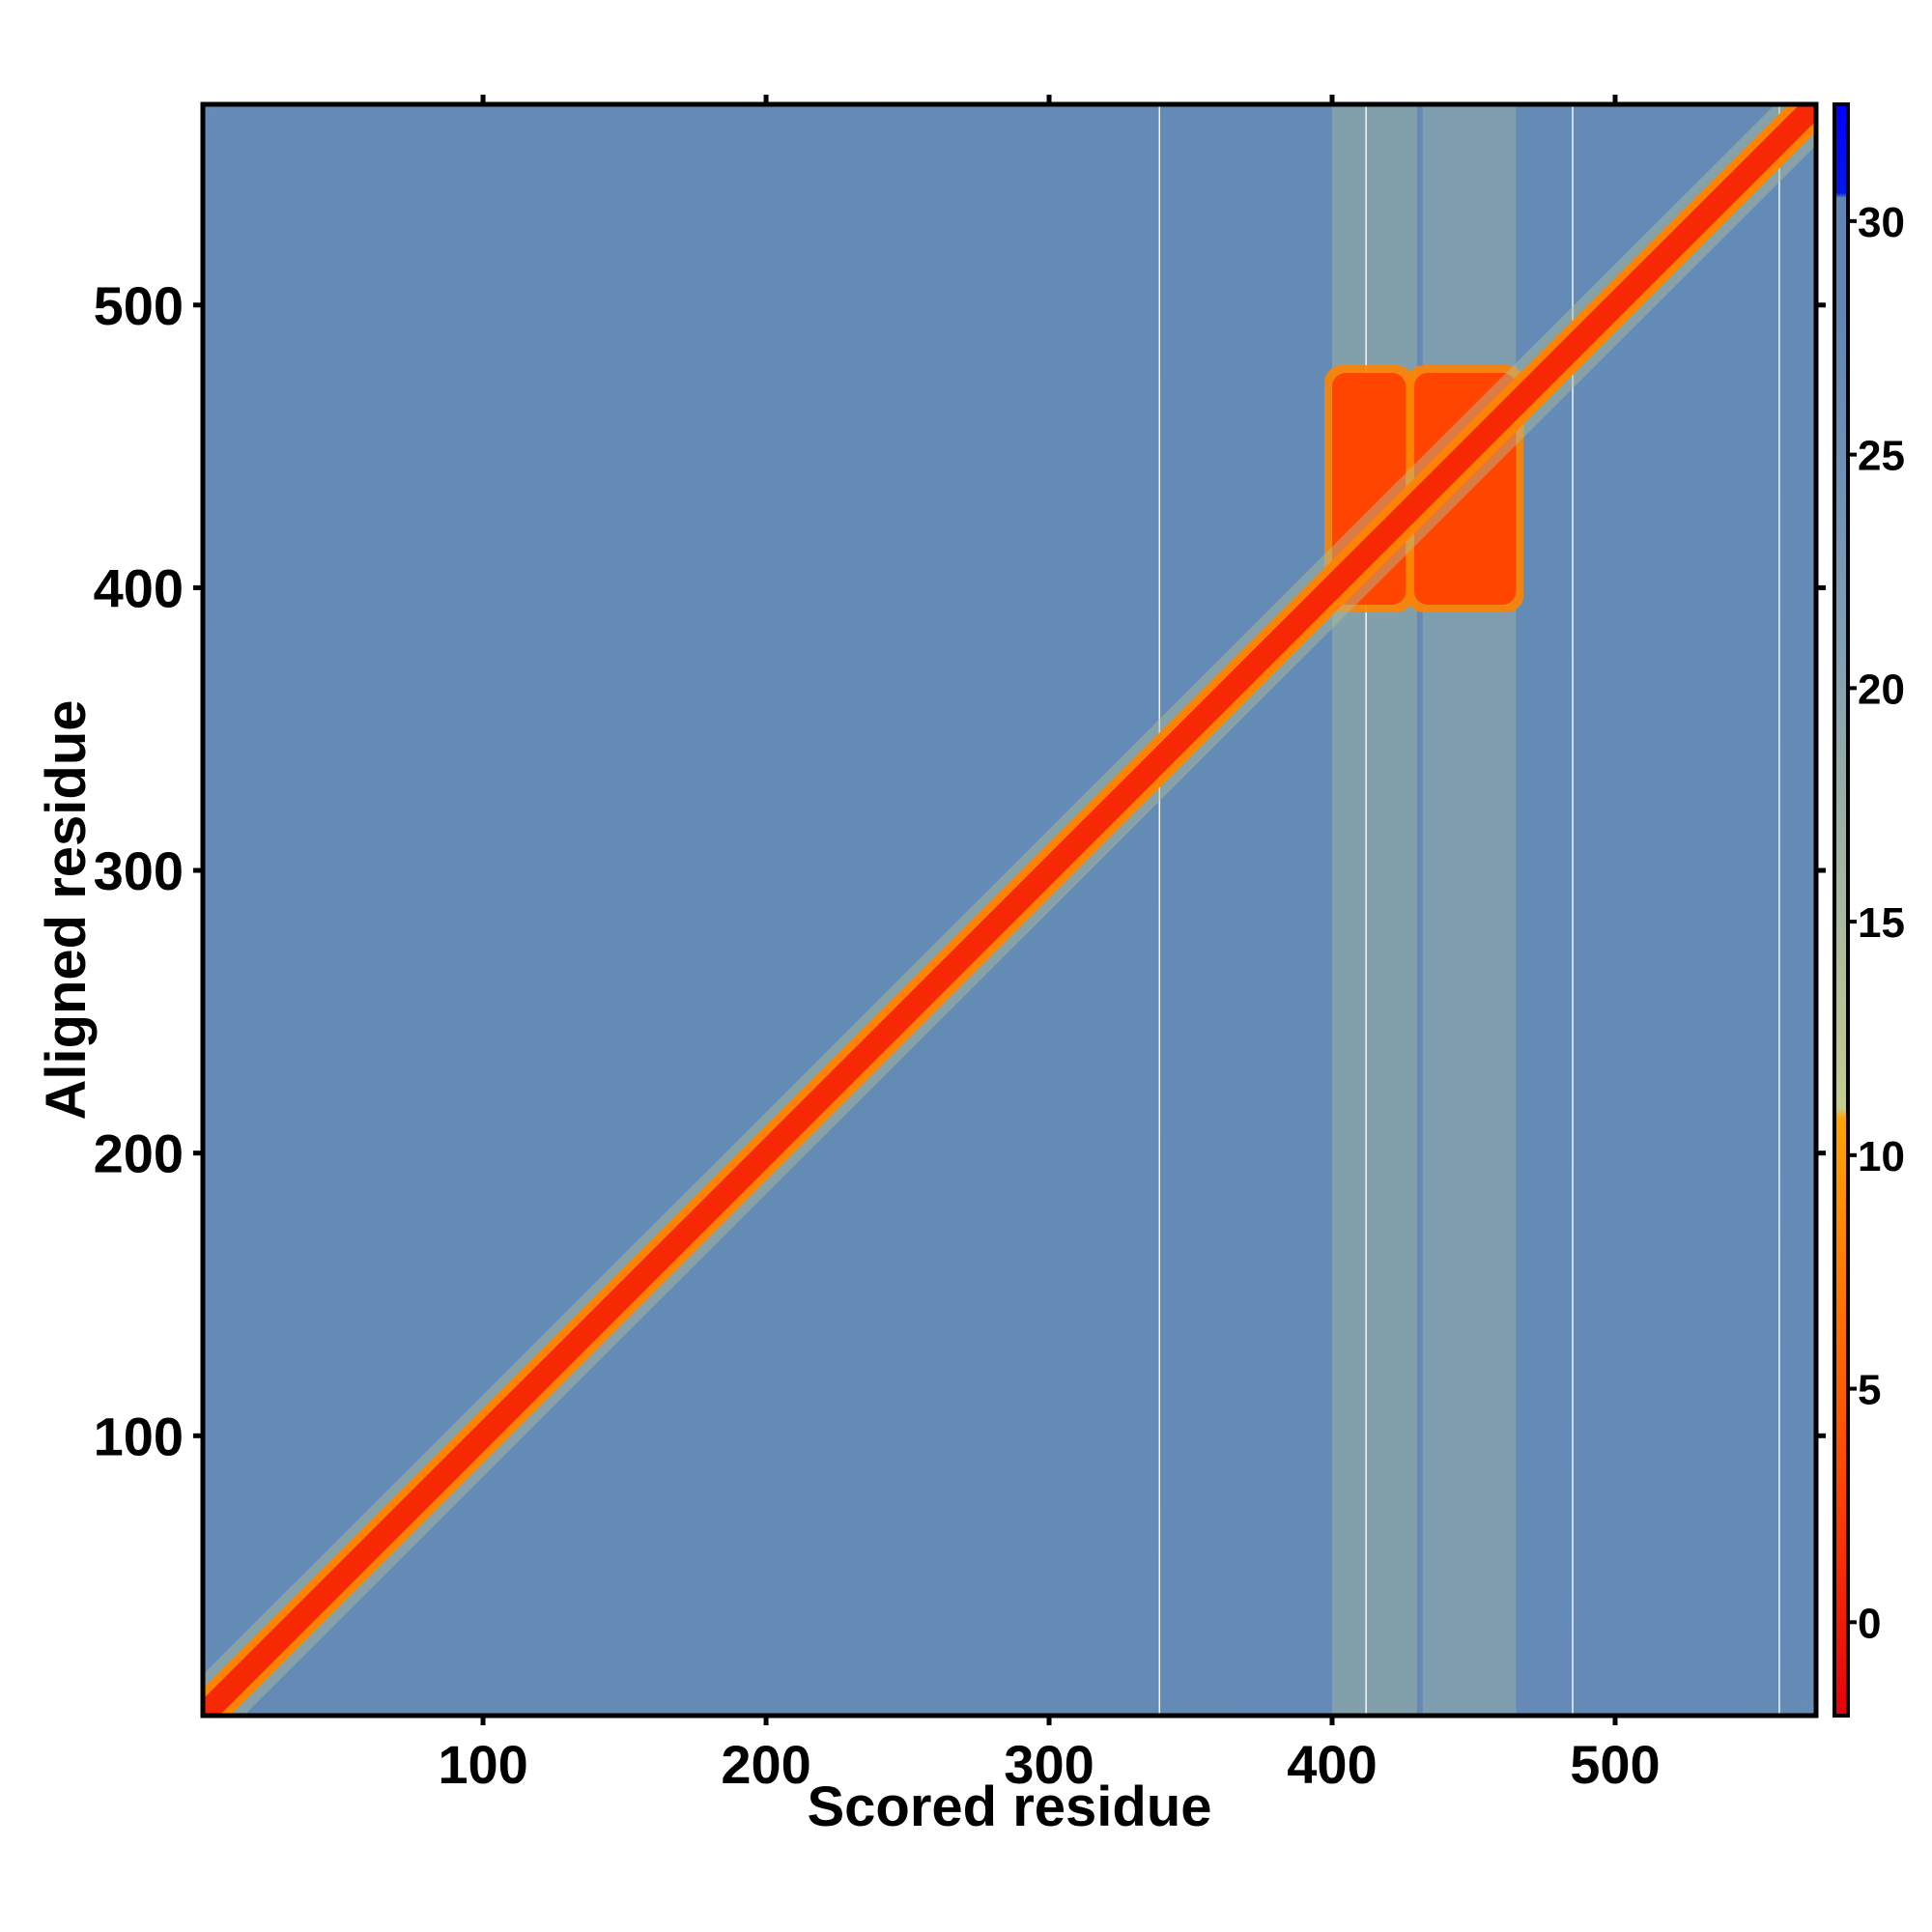 This screenshot has width=1932, height=1932. I want to click on colorbar-tick-label: 5, so click(1869, 1390).